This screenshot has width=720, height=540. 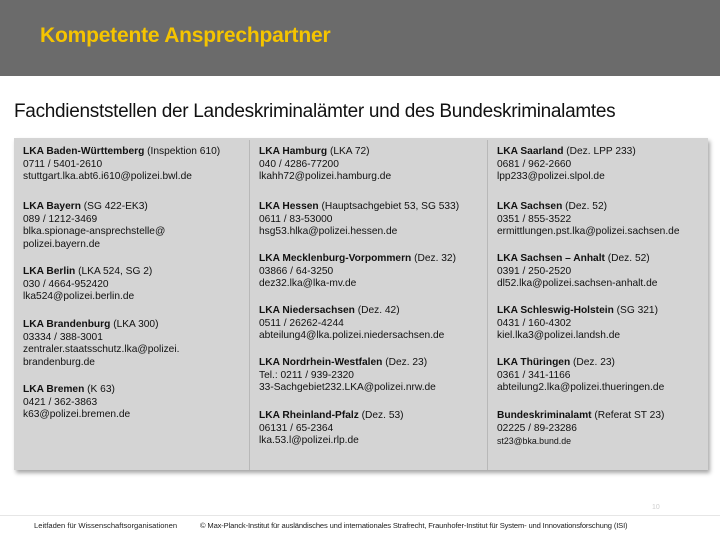 I want to click on agency-name: LKA Thüringen, so click(x=534, y=362).